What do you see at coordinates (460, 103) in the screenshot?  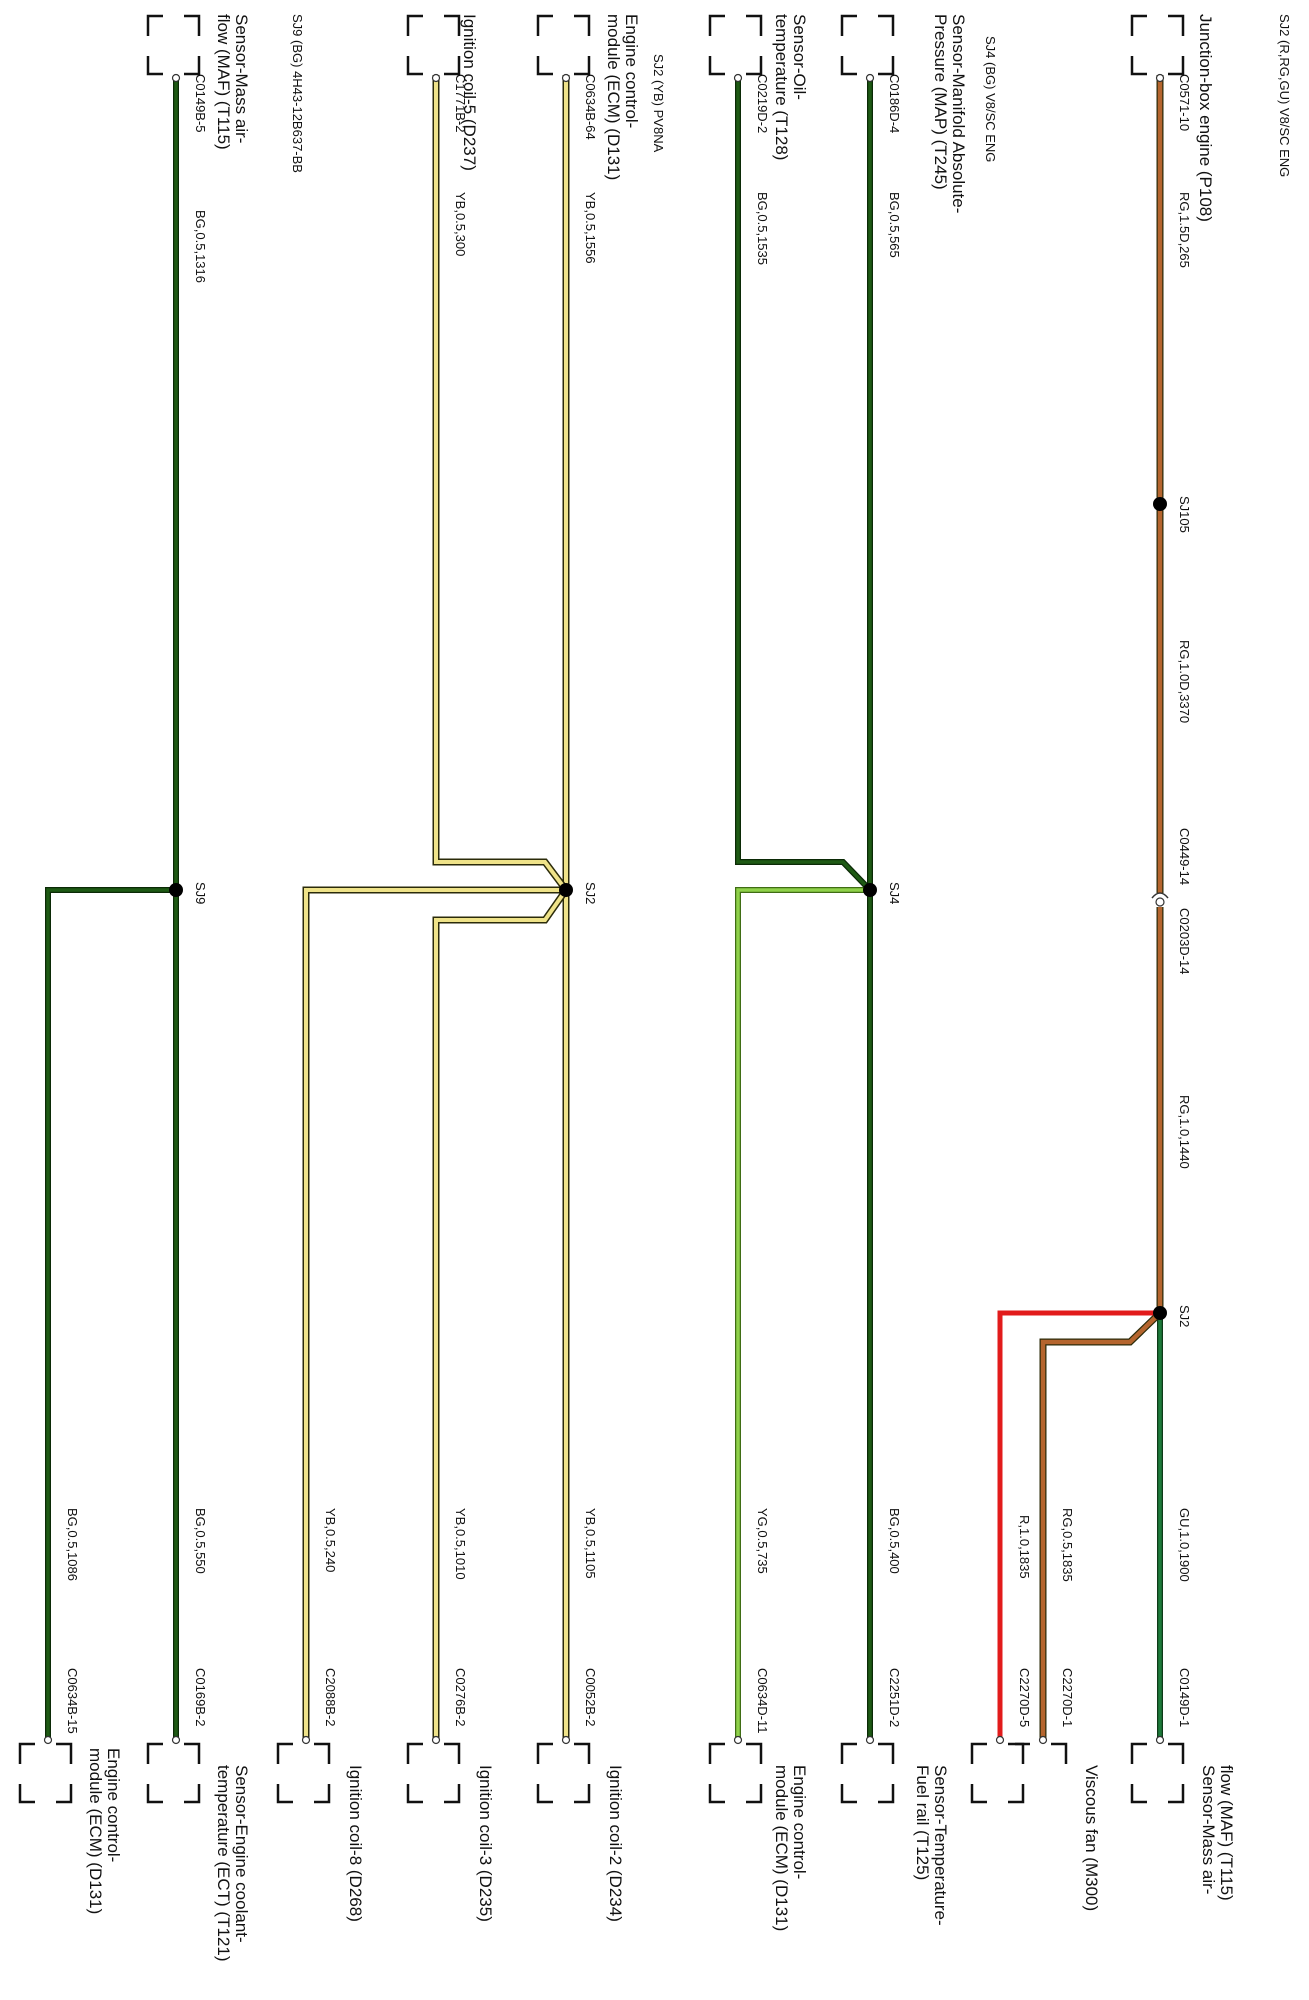 I see `connector-c1771b-2: C1771B-2` at bounding box center [460, 103].